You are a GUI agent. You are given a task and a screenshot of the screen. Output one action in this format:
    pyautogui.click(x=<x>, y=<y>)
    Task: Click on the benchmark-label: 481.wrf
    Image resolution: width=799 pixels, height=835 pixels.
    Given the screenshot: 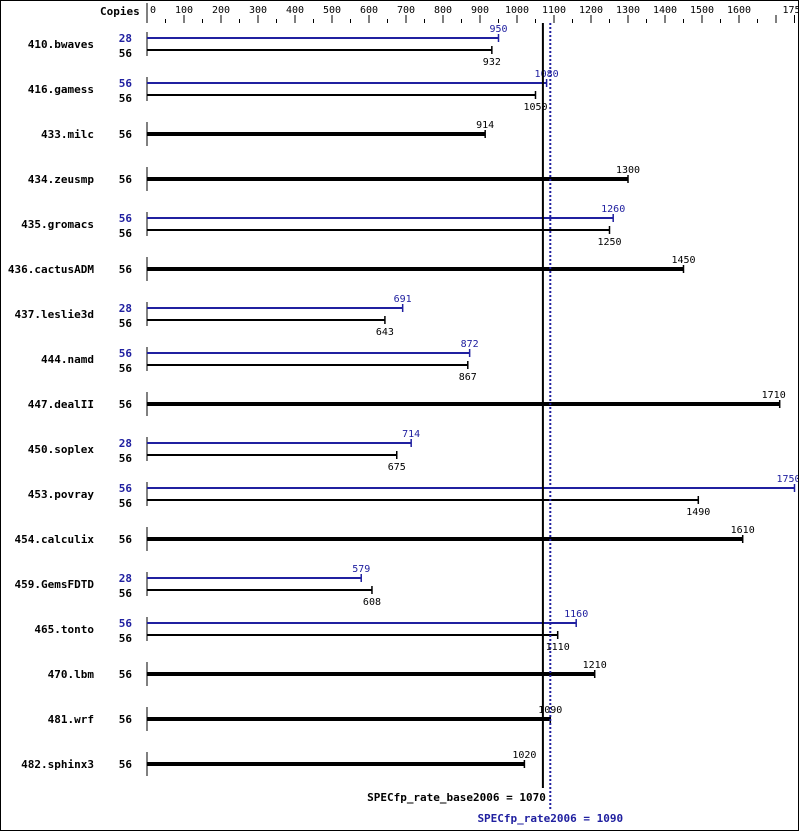 What is the action you would take?
    pyautogui.click(x=71, y=719)
    